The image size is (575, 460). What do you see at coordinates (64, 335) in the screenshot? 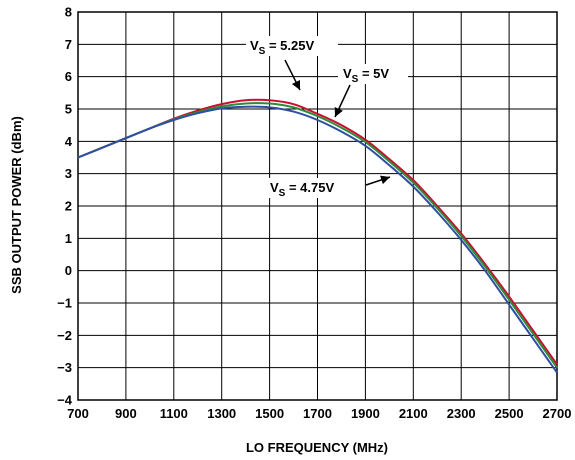
I see `y-tick-label: −2` at bounding box center [64, 335].